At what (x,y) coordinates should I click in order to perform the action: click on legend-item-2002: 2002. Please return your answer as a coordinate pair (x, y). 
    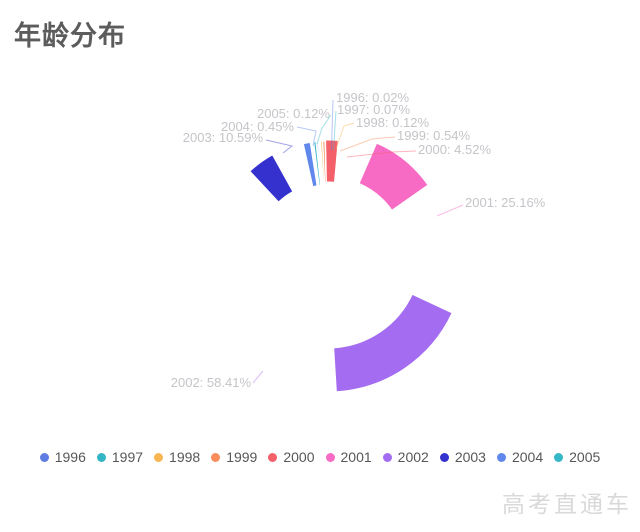
    Looking at the image, I should click on (405, 457).